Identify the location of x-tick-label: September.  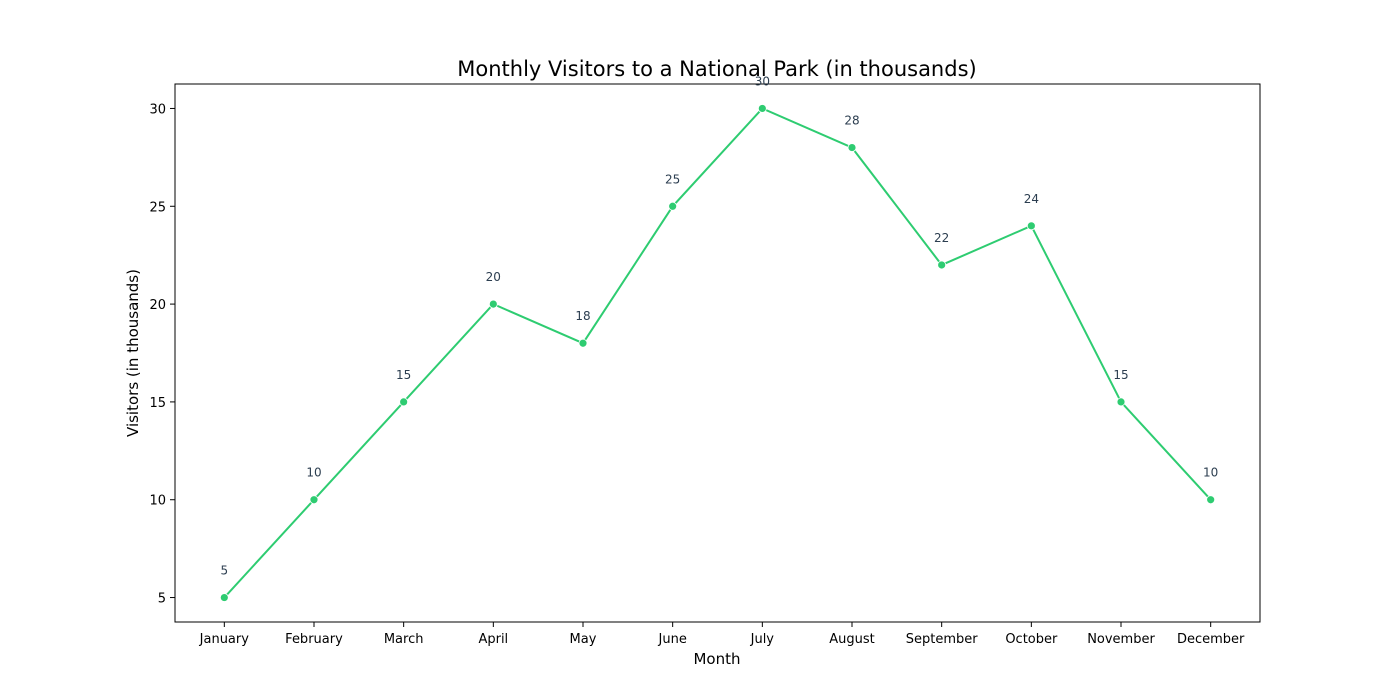
(942, 639).